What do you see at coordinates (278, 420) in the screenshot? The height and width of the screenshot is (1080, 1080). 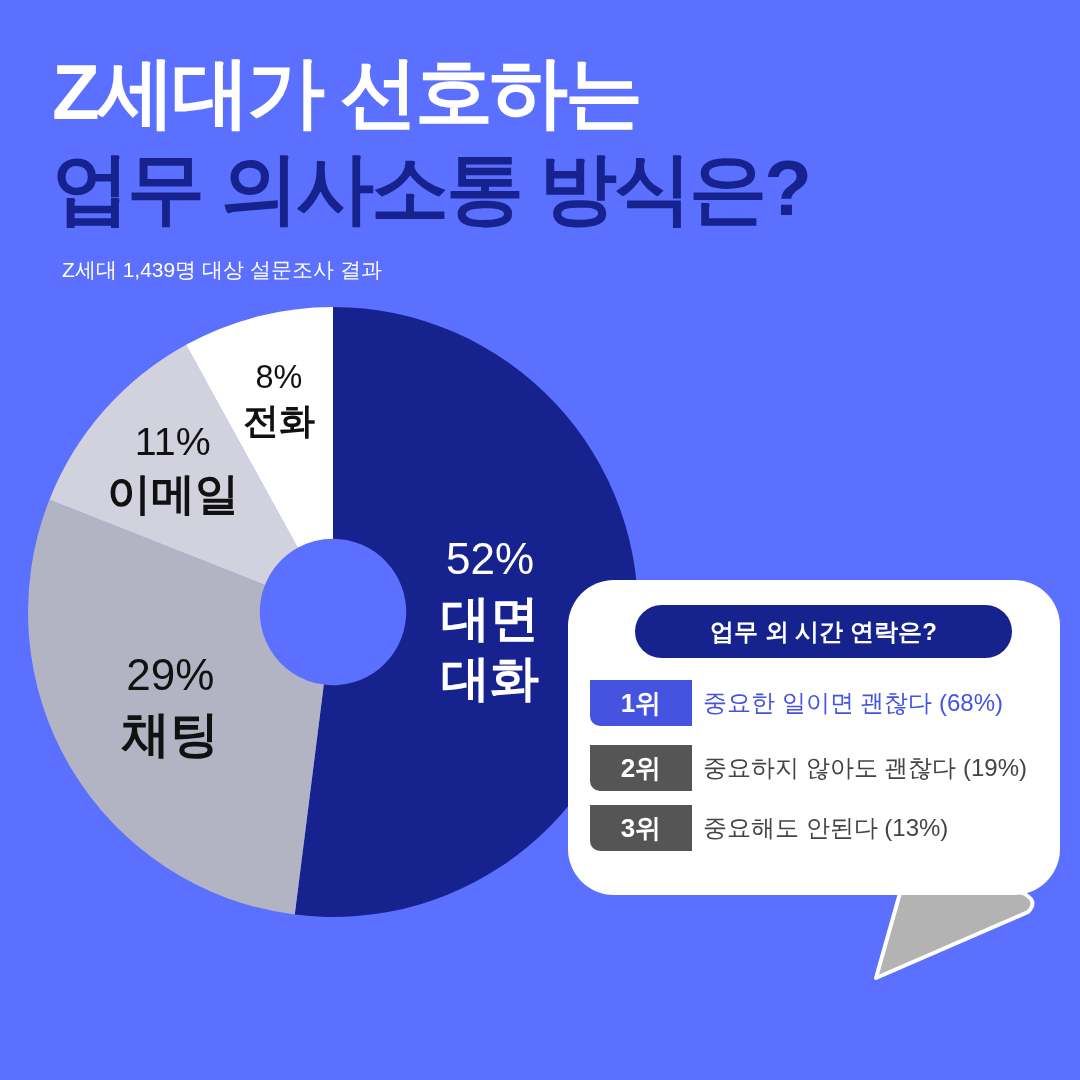 I see `slice-label: 전화` at bounding box center [278, 420].